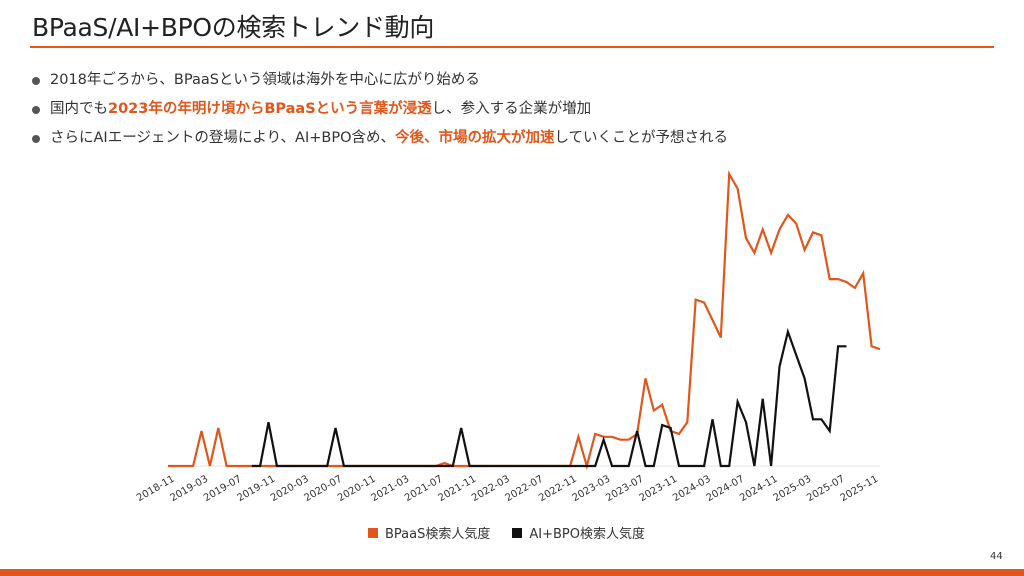 The height and width of the screenshot is (576, 1024). Describe the element at coordinates (996, 556) in the screenshot. I see `page-number: 44` at that location.